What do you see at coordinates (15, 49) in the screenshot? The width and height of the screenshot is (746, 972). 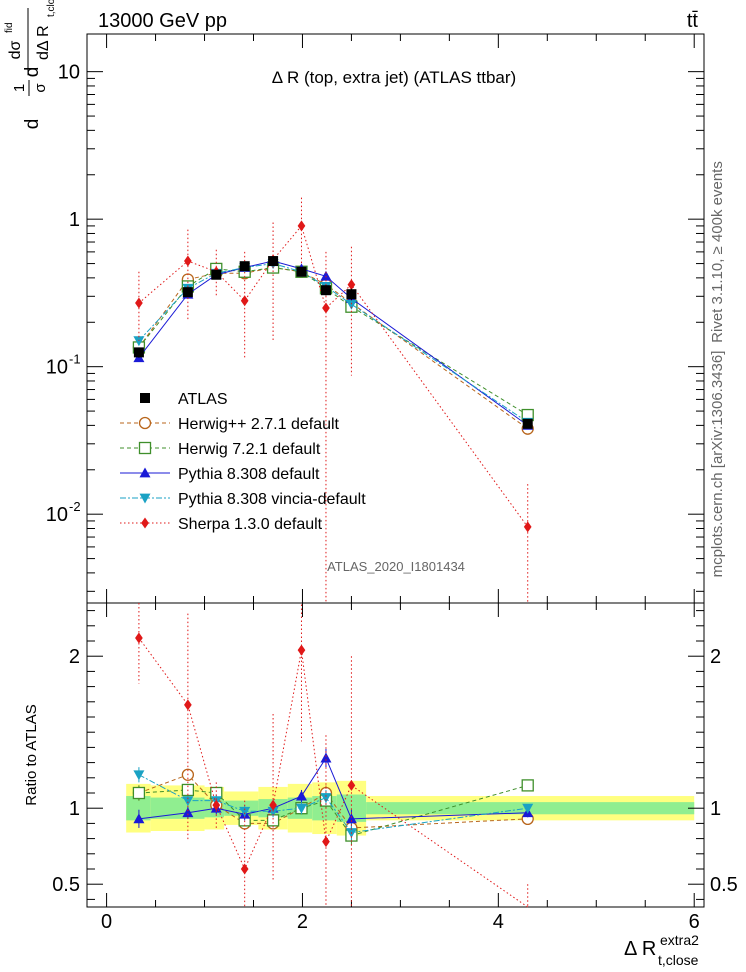 I see `y-title-numerator: dσ` at bounding box center [15, 49].